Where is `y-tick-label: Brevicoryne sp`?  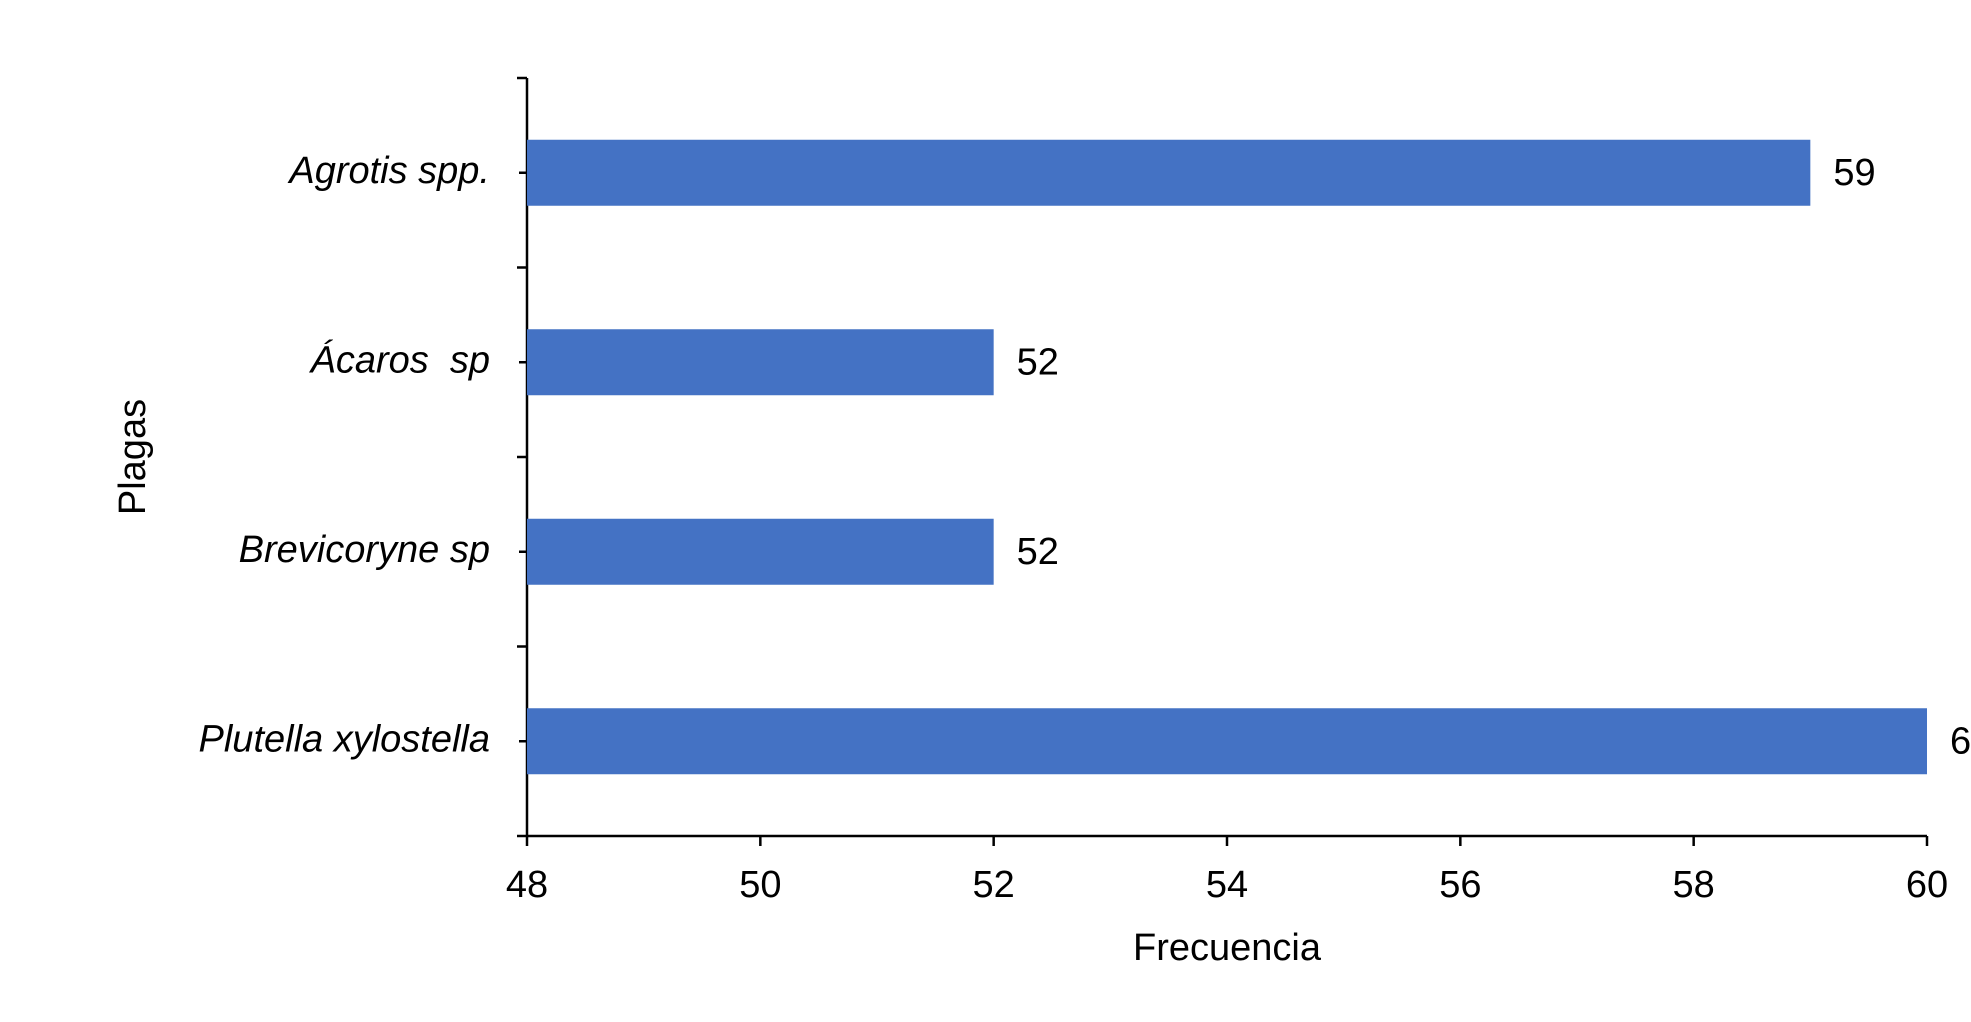 y-tick-label: Brevicoryne sp is located at coordinates (364, 550).